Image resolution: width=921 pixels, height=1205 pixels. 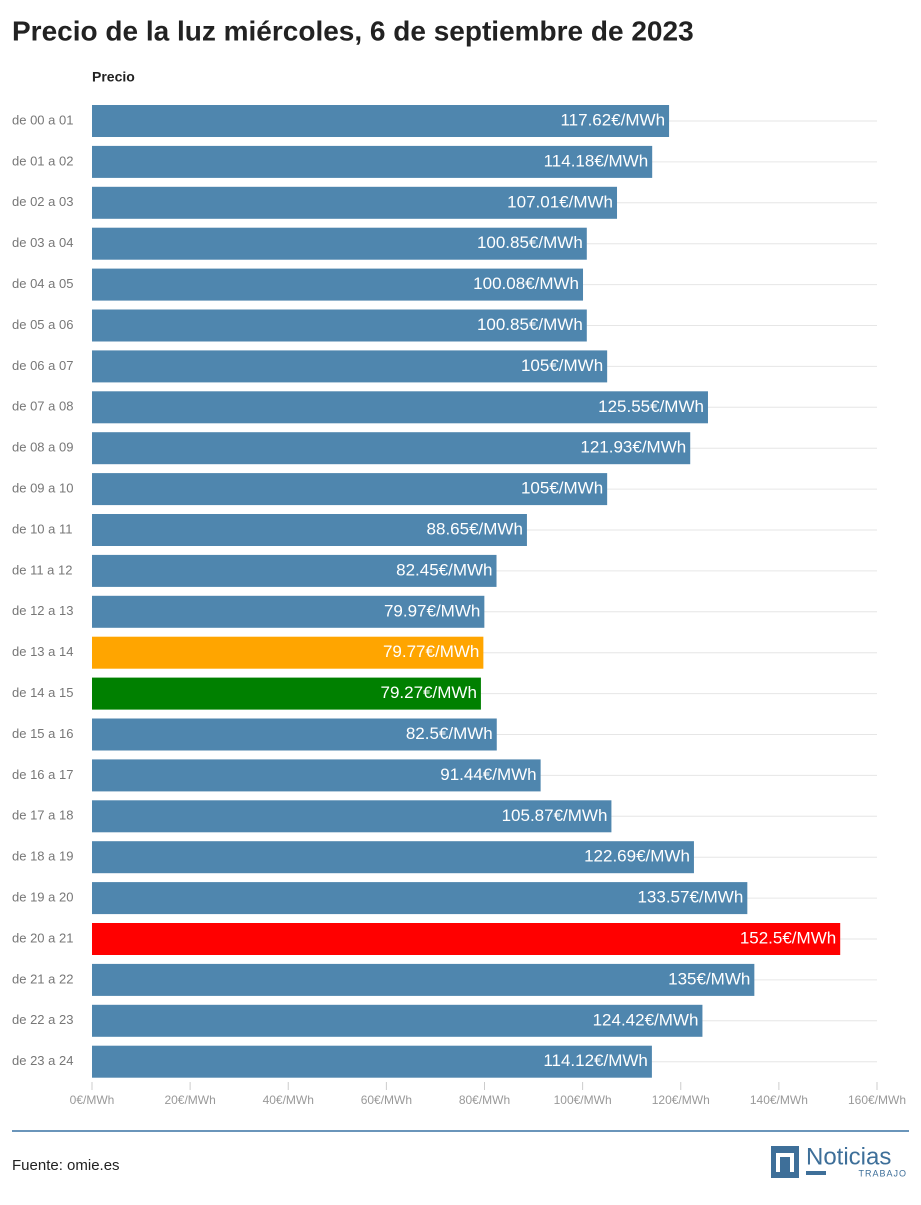 What do you see at coordinates (42, 488) in the screenshot?
I see `y-tick-label: de 09 a 10` at bounding box center [42, 488].